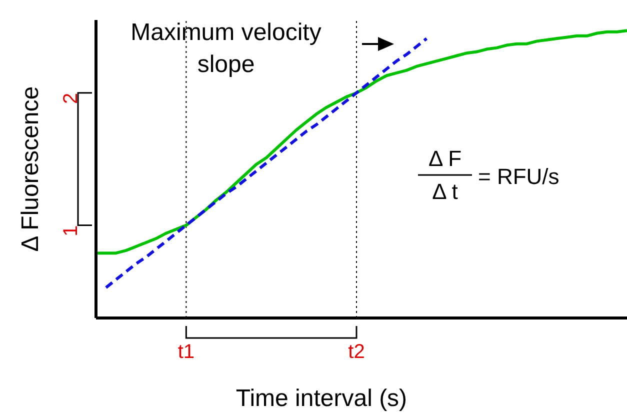 The height and width of the screenshot is (414, 627). Describe the element at coordinates (322, 398) in the screenshot. I see `x-axis-title: Time interval (s)` at that location.